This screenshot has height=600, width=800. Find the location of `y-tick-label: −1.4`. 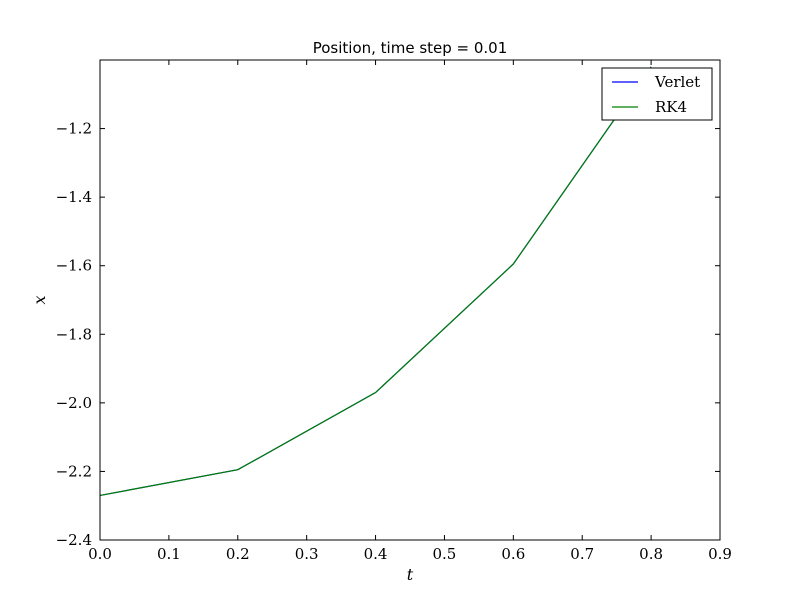

y-tick-label: −1.4 is located at coordinates (74, 197).